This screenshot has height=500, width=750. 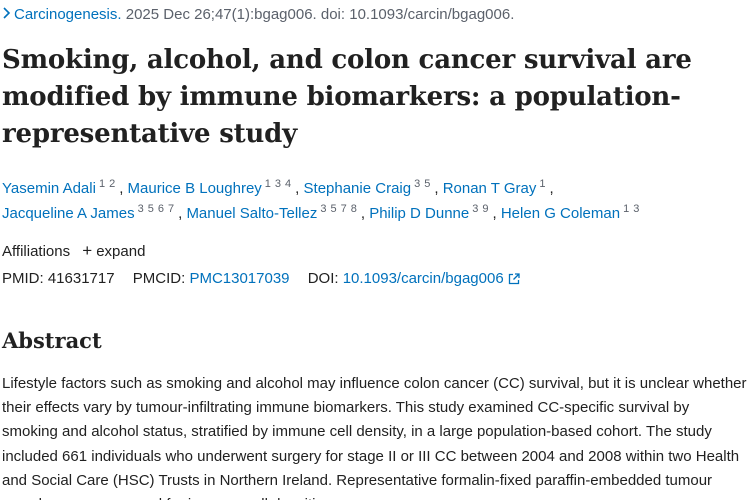 What do you see at coordinates (489, 188) in the screenshot?
I see `author-name-link: Ronan T Gray` at bounding box center [489, 188].